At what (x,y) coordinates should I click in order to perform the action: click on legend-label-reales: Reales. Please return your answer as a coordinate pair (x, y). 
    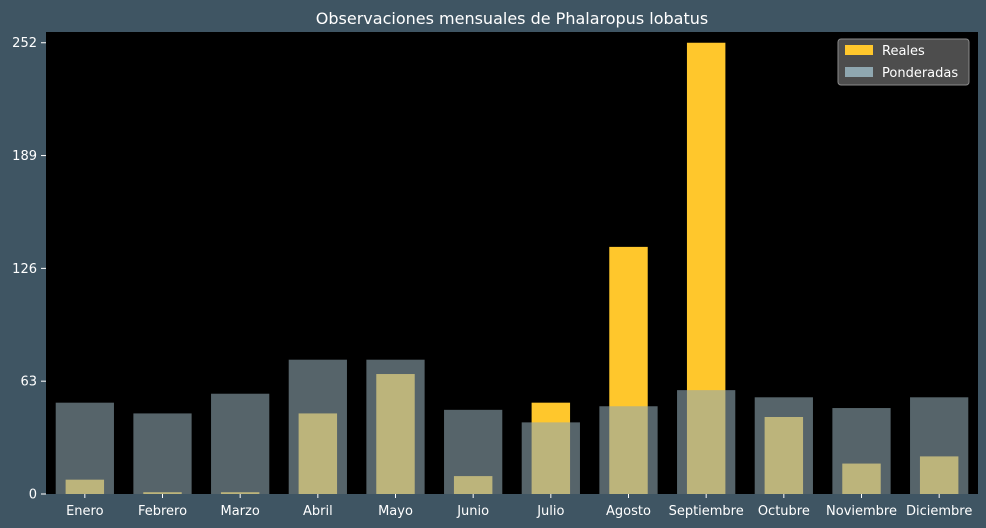
    Looking at the image, I should click on (903, 51).